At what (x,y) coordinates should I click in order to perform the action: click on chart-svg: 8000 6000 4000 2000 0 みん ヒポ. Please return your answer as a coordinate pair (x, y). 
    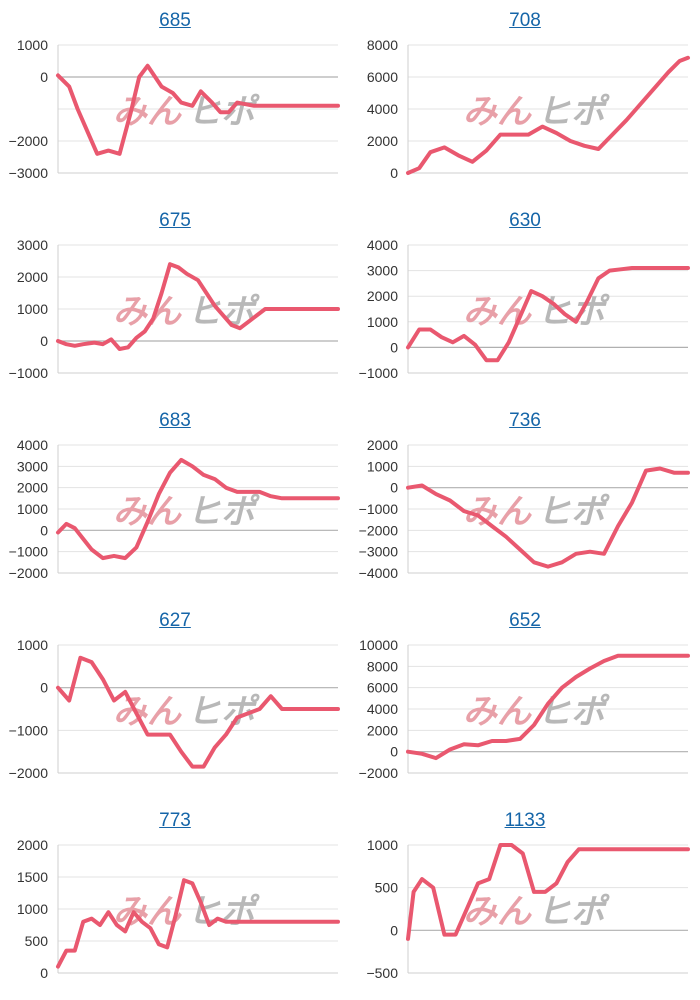
    Looking at the image, I should click on (528, 109).